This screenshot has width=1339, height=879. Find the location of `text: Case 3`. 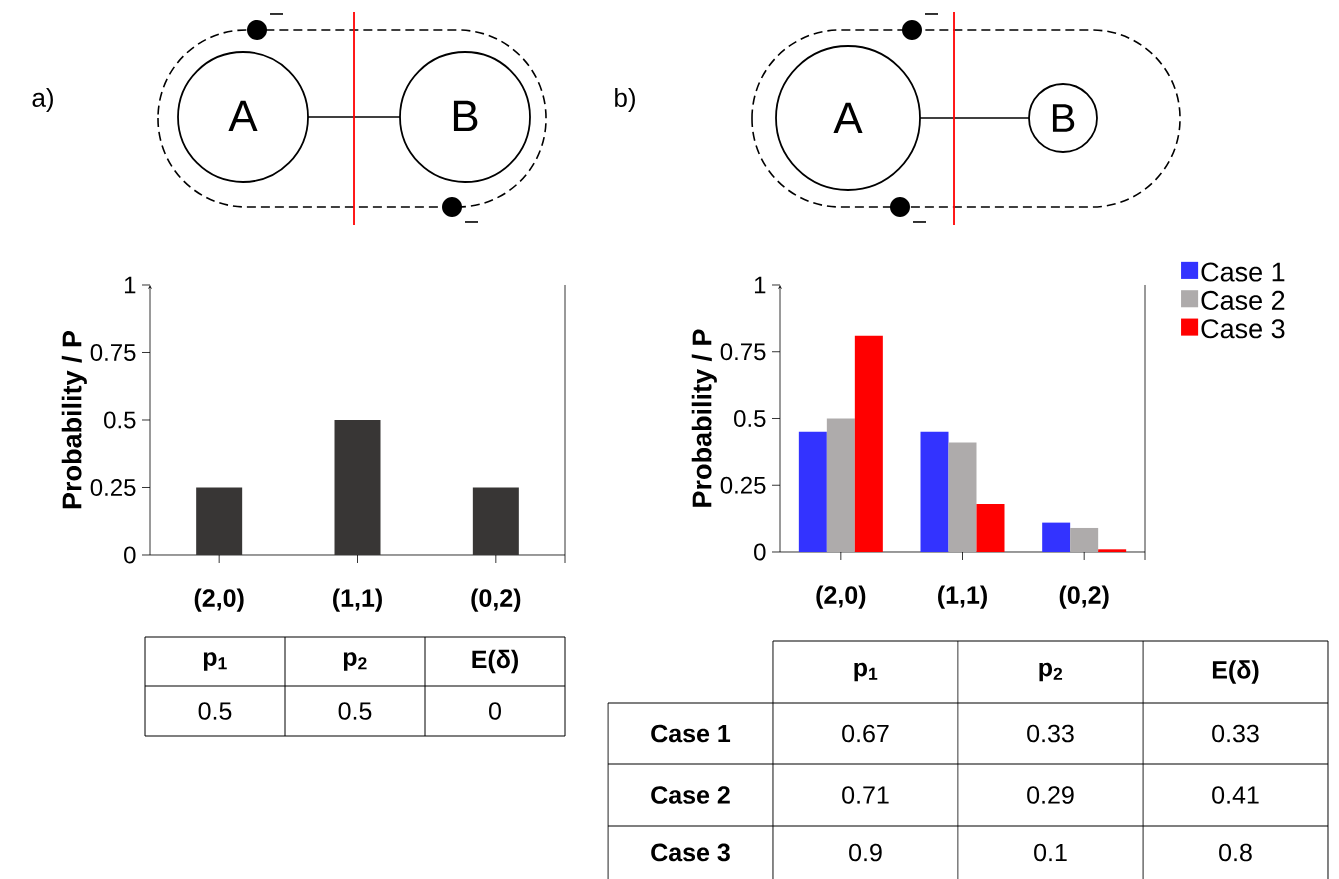

text: Case 3 is located at coordinates (690, 852).